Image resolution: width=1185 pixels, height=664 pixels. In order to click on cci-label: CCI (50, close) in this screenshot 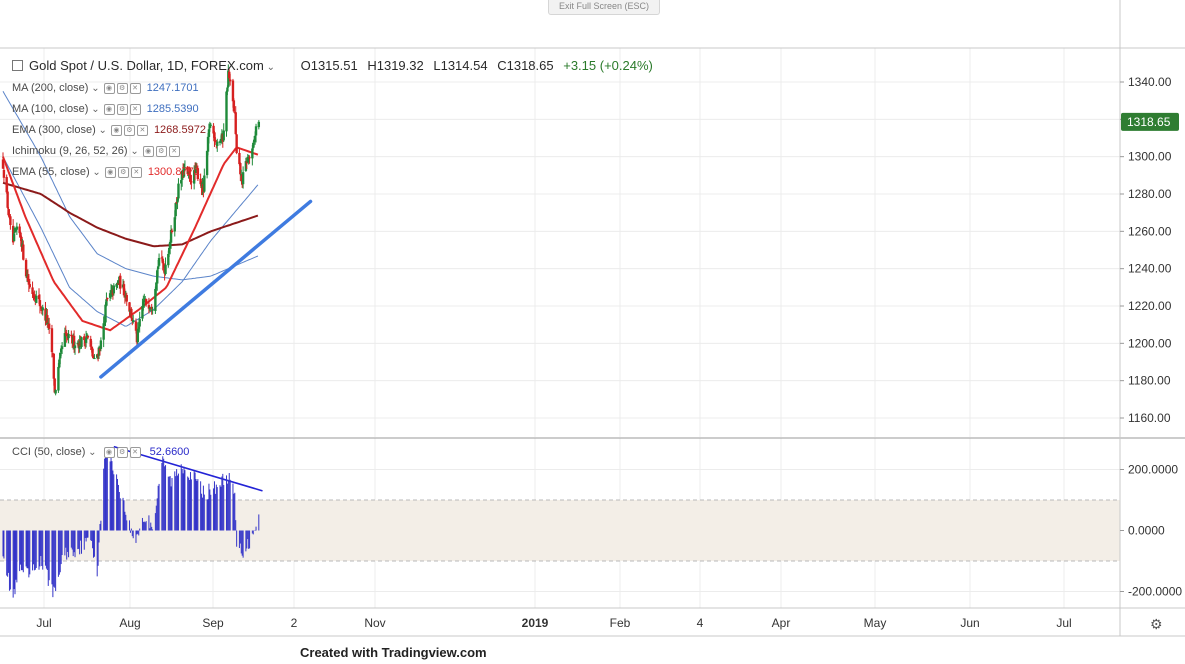, I will do `click(49, 452)`.